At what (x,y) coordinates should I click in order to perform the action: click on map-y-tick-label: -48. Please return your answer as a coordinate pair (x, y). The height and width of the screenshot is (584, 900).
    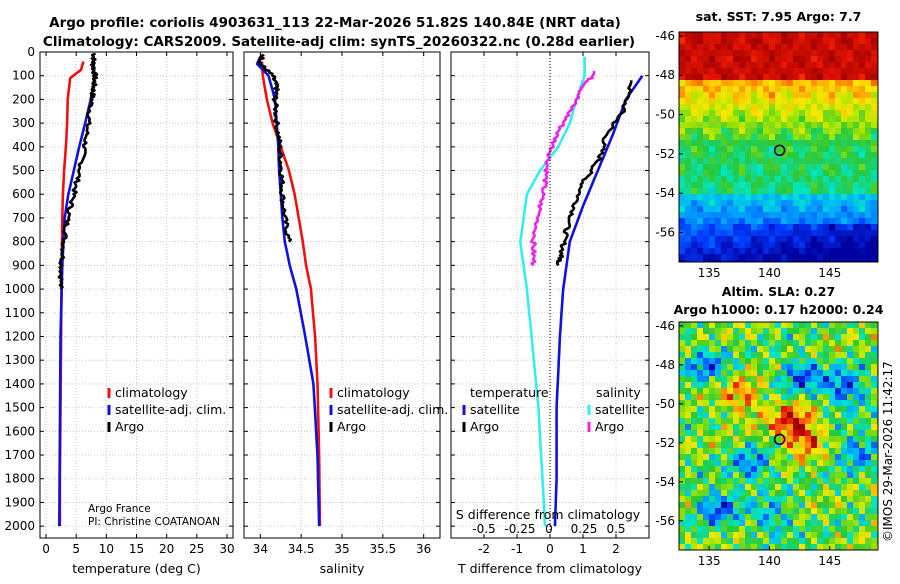
    Looking at the image, I should click on (665, 75).